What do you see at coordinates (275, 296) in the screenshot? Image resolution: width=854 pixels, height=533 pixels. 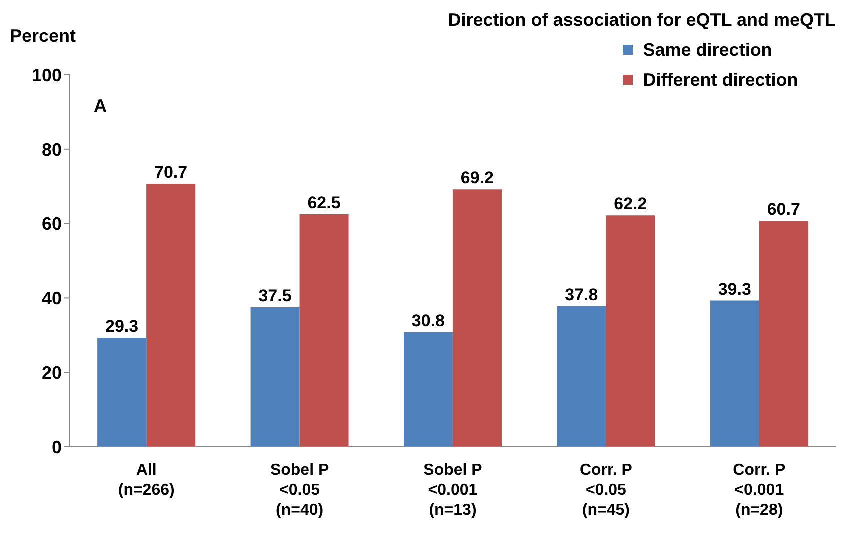 I see `data-label: 37.5` at bounding box center [275, 296].